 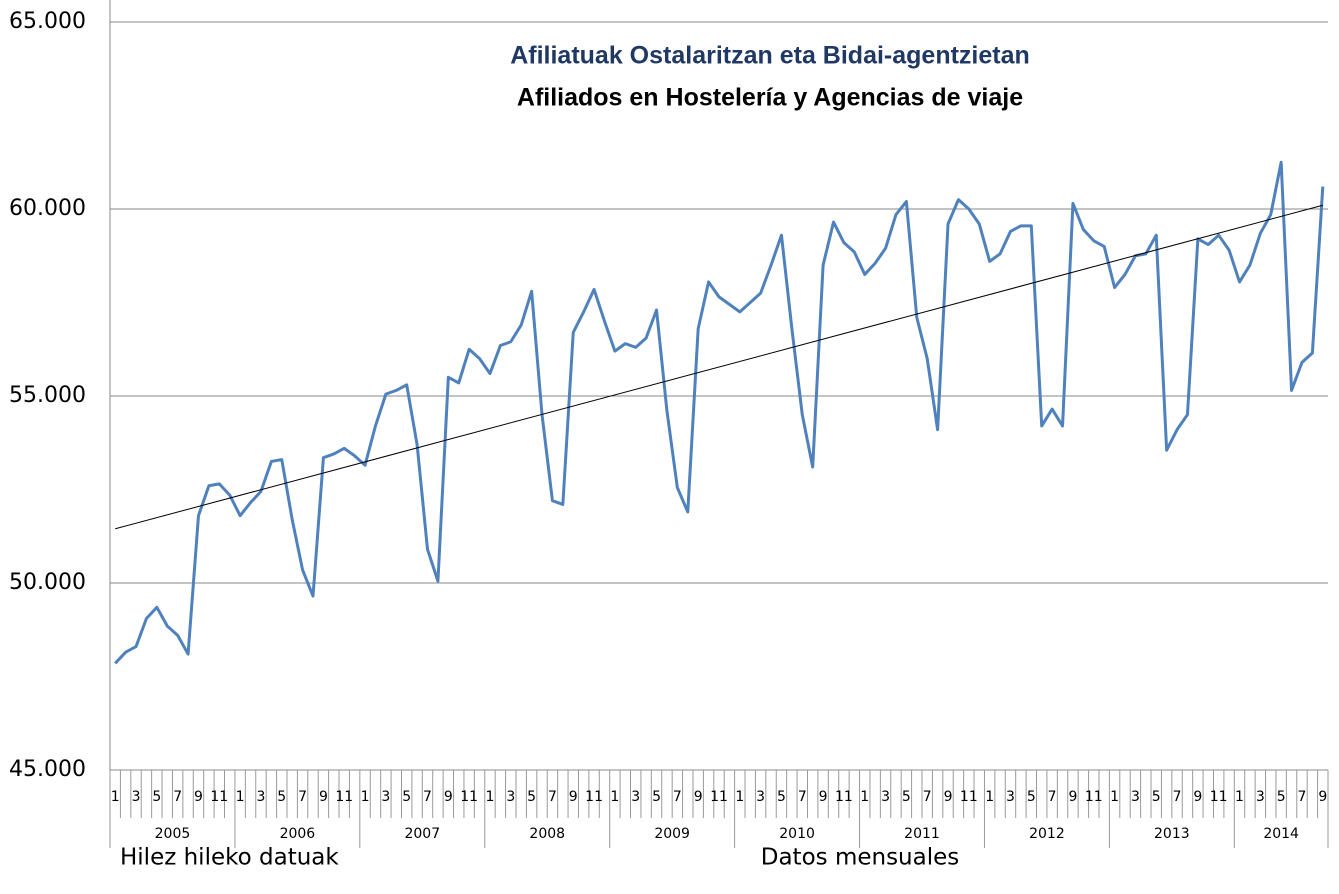 I want to click on footer-center: Datos mensuales, so click(x=860, y=858).